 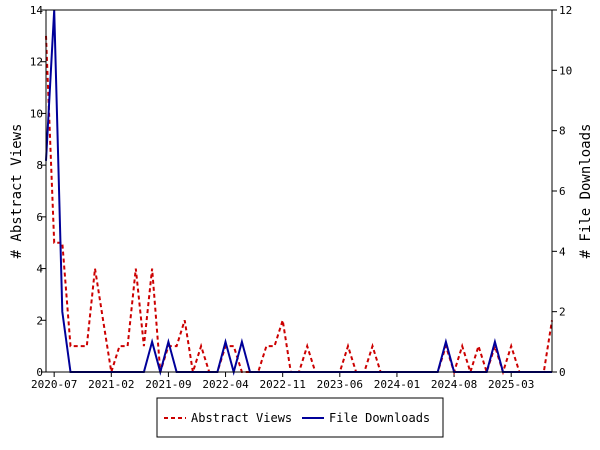 What do you see at coordinates (565, 10) in the screenshot?
I see `right-y-tick-label: 12` at bounding box center [565, 10].